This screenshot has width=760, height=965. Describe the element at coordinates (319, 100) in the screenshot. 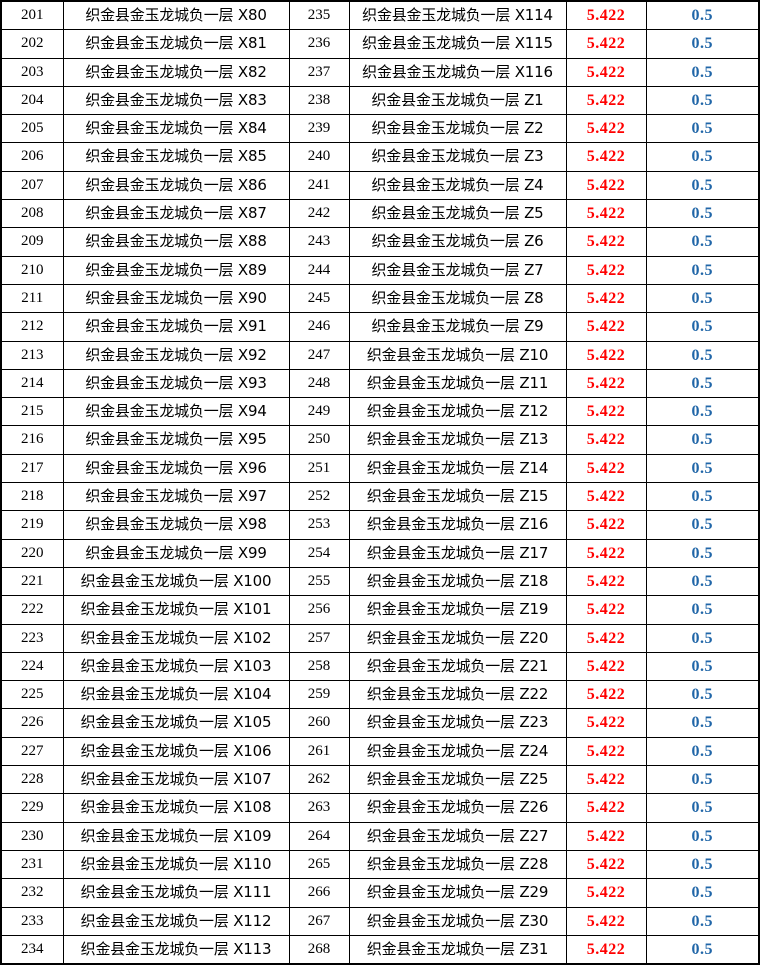

I see `cell-index-right: 238` at that location.